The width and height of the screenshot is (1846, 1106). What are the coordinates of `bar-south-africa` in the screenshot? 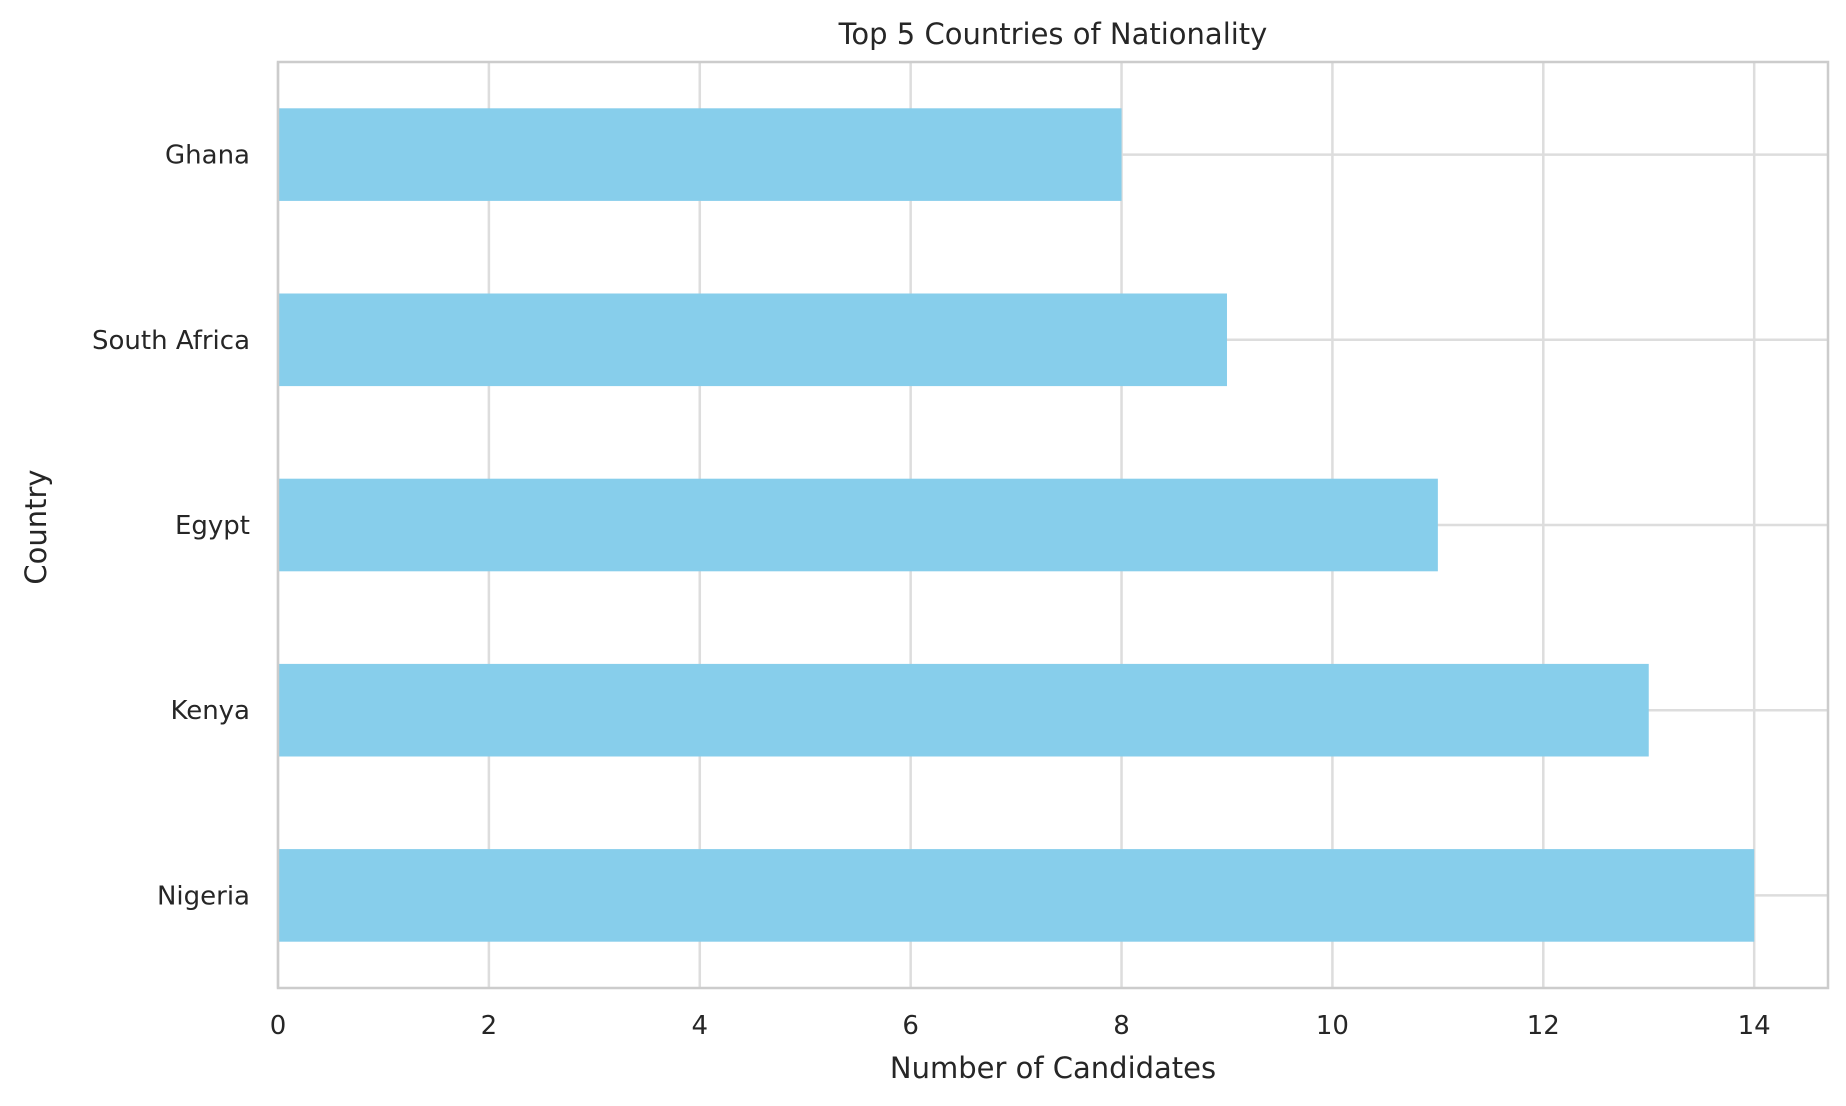 It's located at (752, 340).